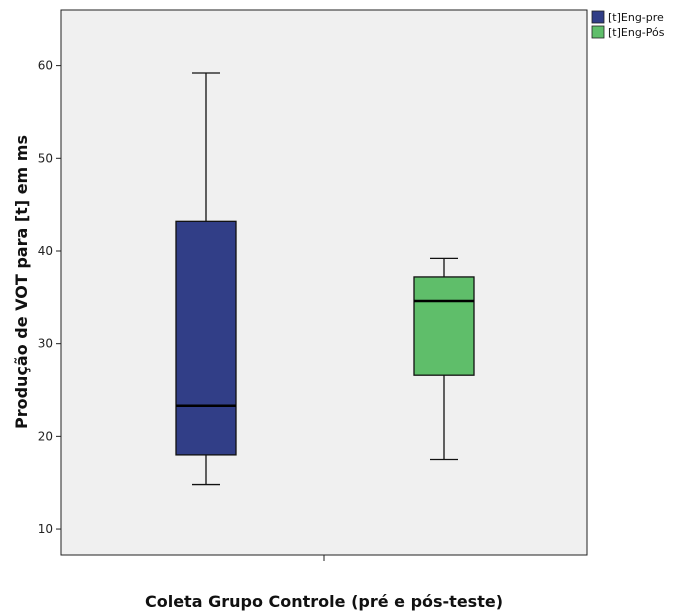 The image size is (678, 615). What do you see at coordinates (21, 282) in the screenshot?
I see `y-axis-label: Produção de VOT para [t] em ms` at bounding box center [21, 282].